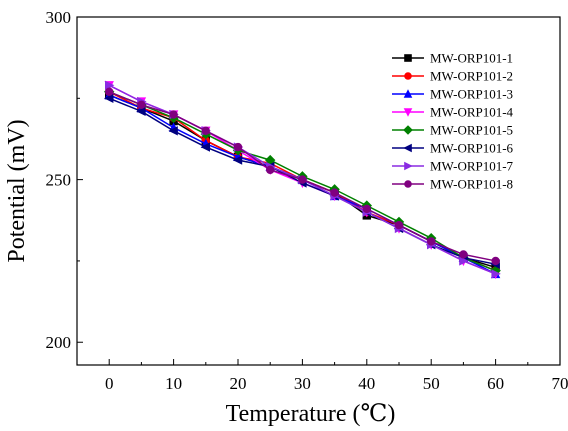 The height and width of the screenshot is (431, 568). What do you see at coordinates (472, 166) in the screenshot?
I see `legend-label: MW-ORP101-7` at bounding box center [472, 166].